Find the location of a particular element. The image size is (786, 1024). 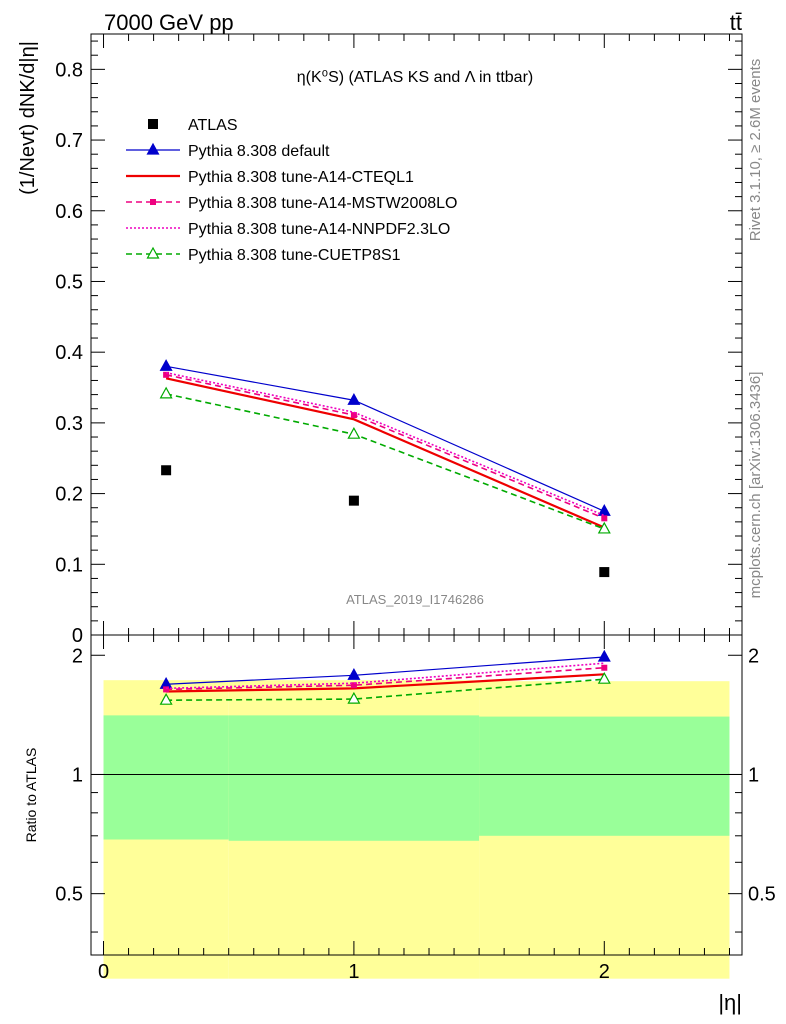

legend-entry: Pythia 8.308 tune-A14-MSTW2008LO is located at coordinates (291, 203).